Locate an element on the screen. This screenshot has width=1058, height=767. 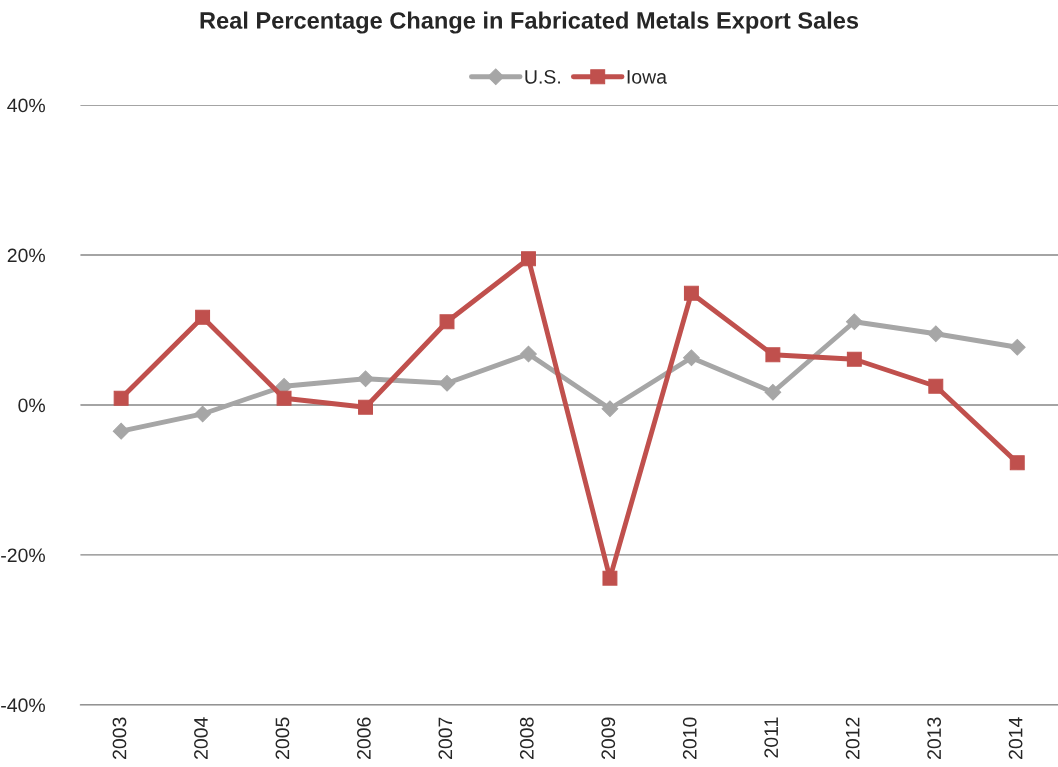
x-tick-label: 2010 is located at coordinates (689, 738).